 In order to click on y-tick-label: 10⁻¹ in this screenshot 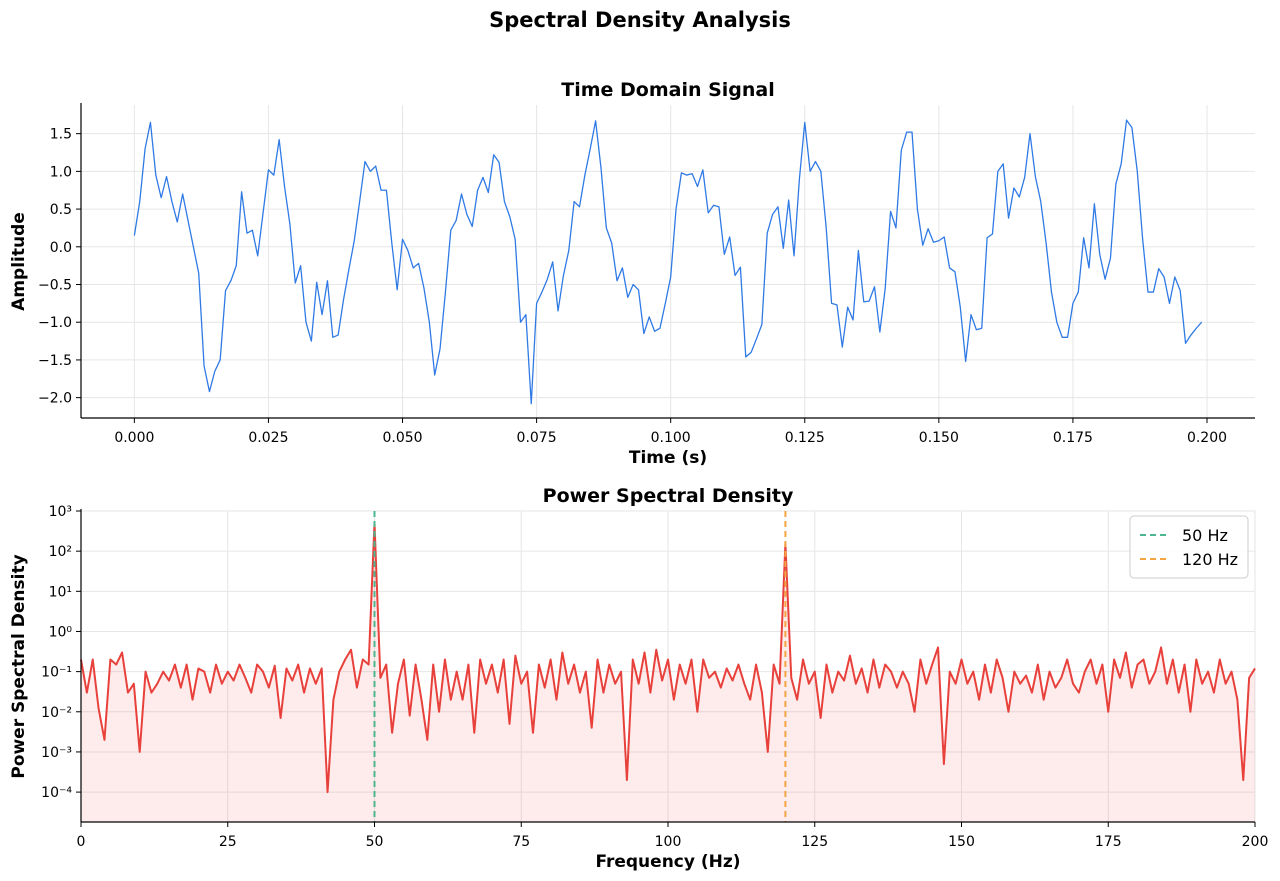, I will do `click(56, 673)`.